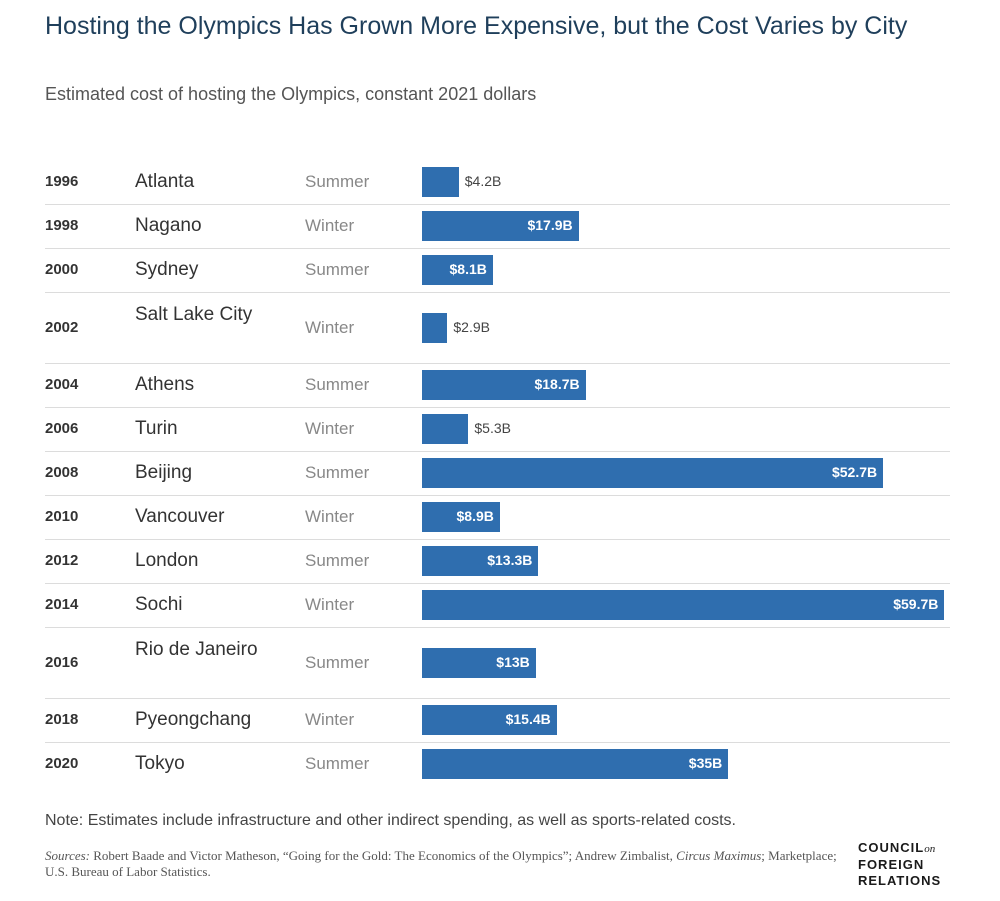 Image resolution: width=1000 pixels, height=901 pixels. What do you see at coordinates (471, 326) in the screenshot?
I see `bar-value-label: $2.9B` at bounding box center [471, 326].